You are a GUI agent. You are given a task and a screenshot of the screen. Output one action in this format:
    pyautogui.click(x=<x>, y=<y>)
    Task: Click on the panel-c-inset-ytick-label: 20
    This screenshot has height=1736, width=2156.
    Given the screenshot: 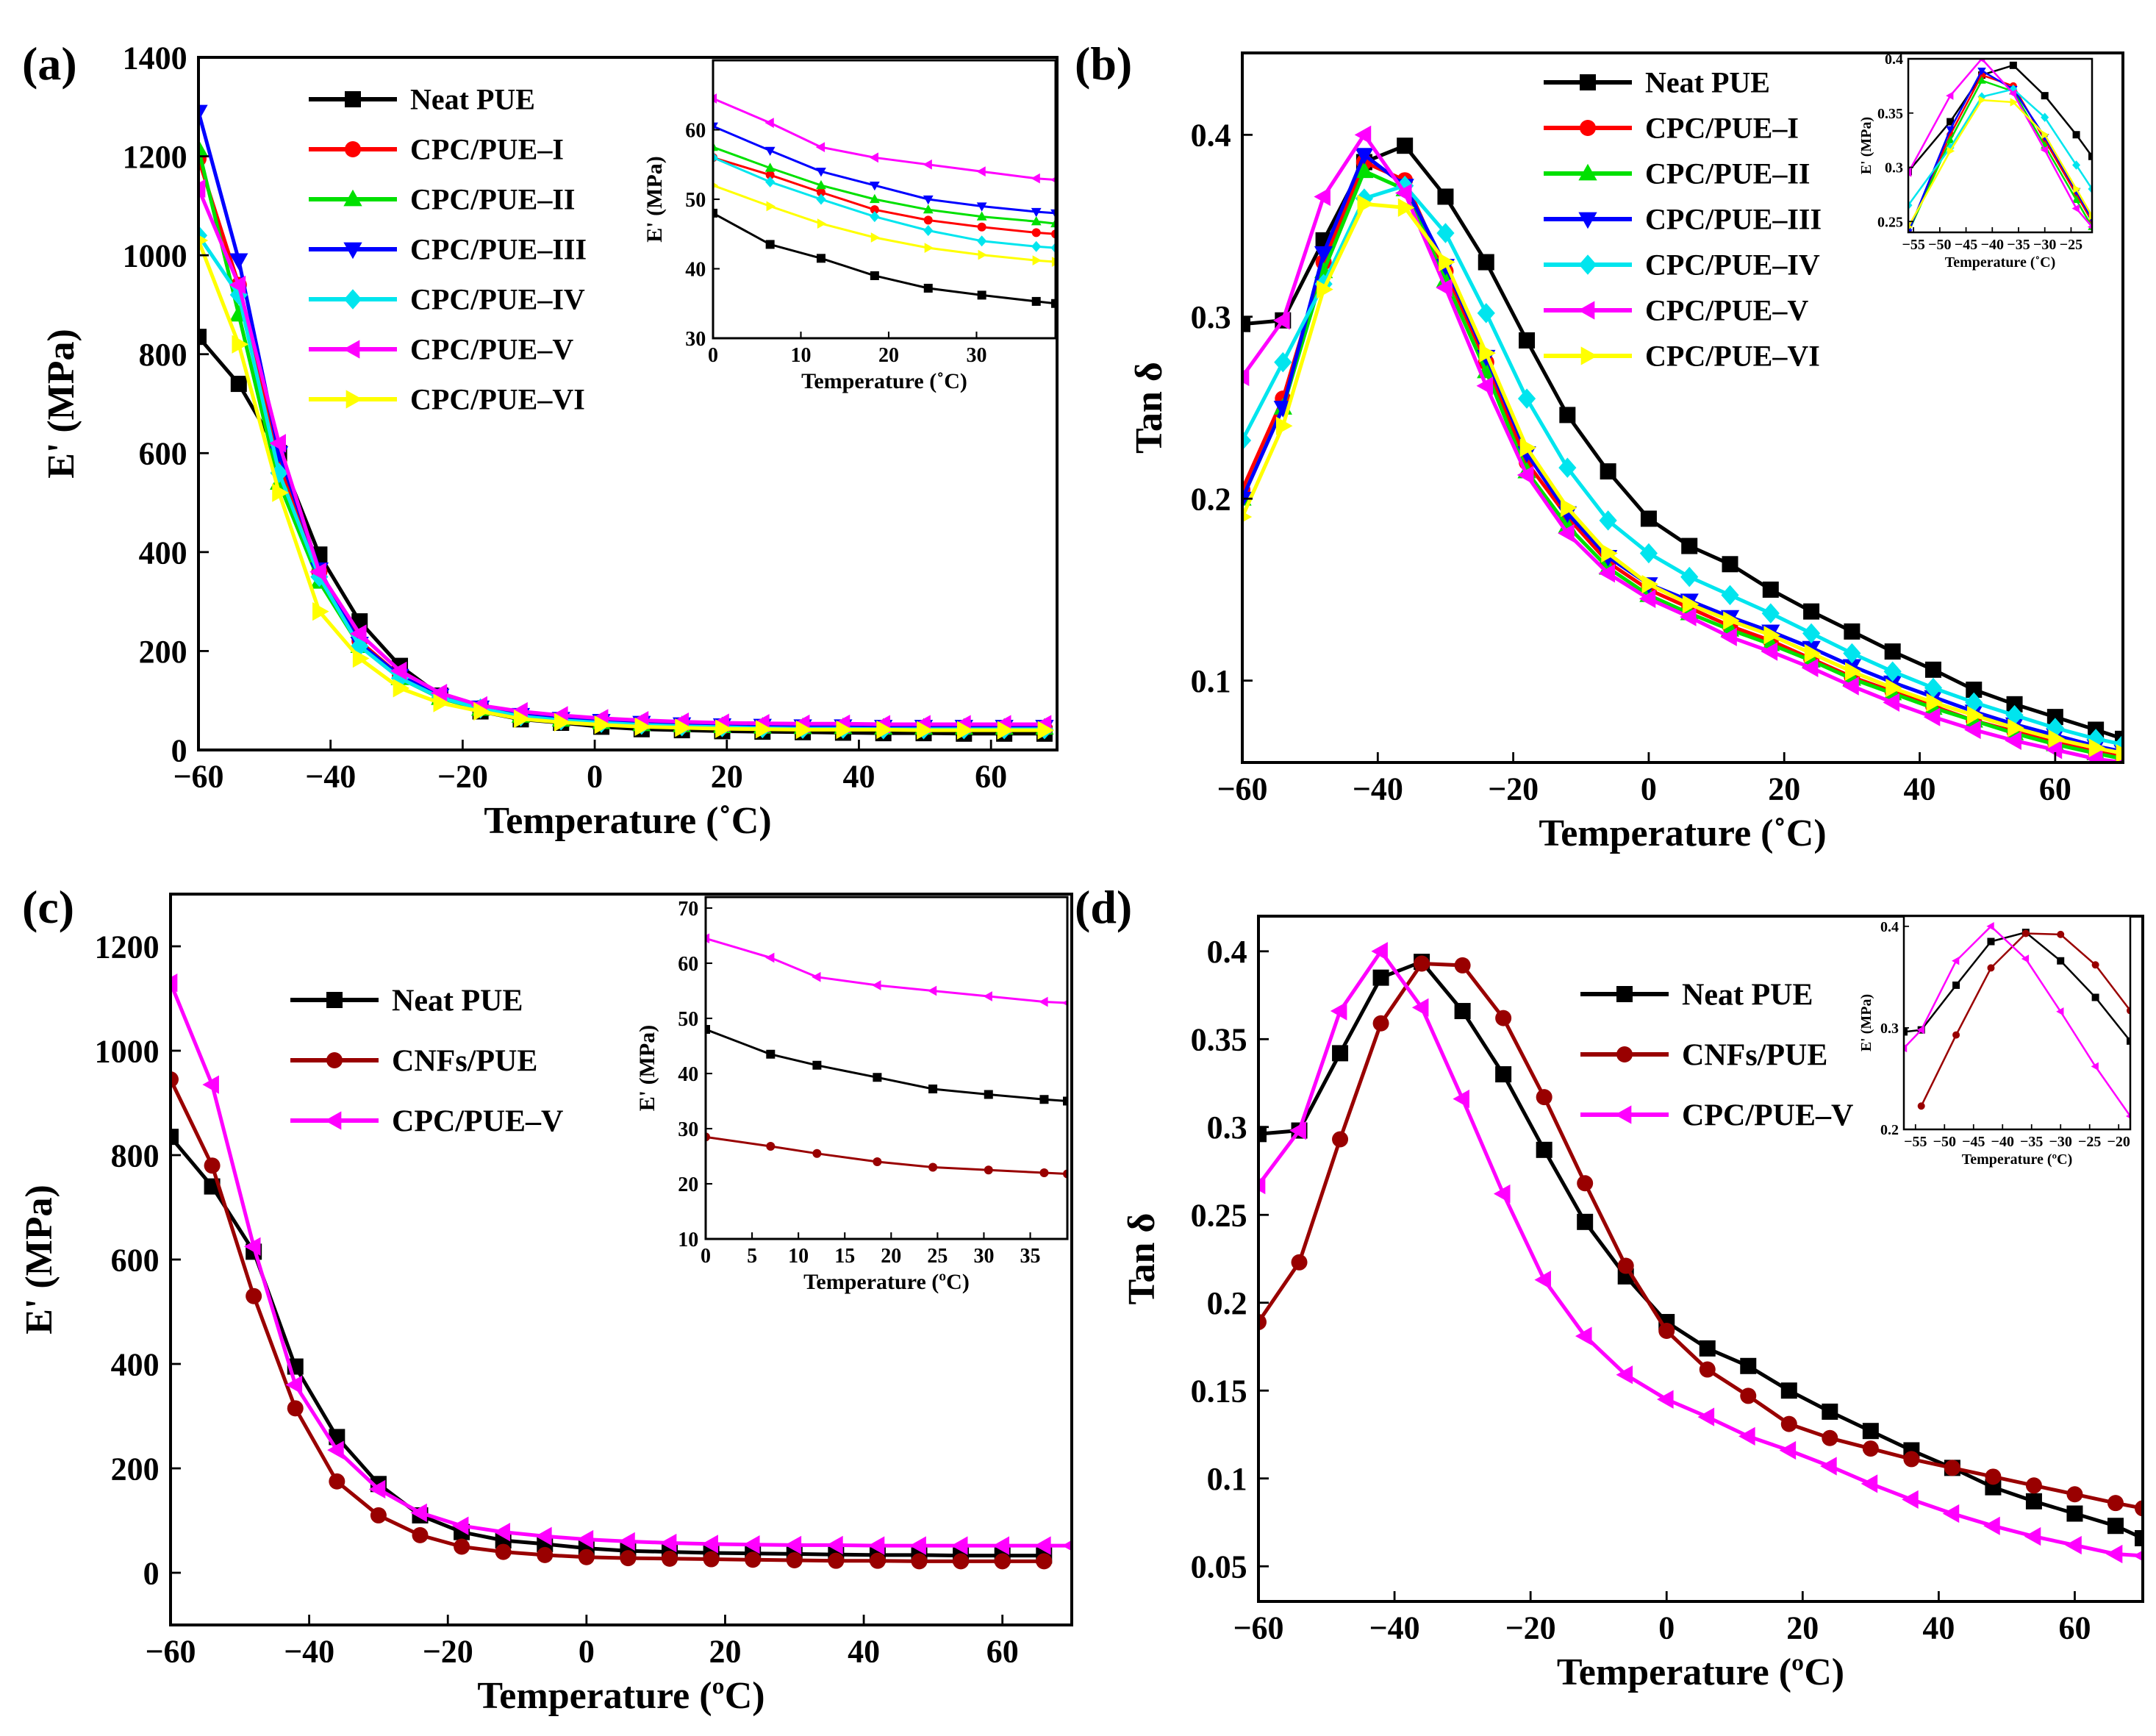 What is the action you would take?
    pyautogui.click(x=688, y=1185)
    